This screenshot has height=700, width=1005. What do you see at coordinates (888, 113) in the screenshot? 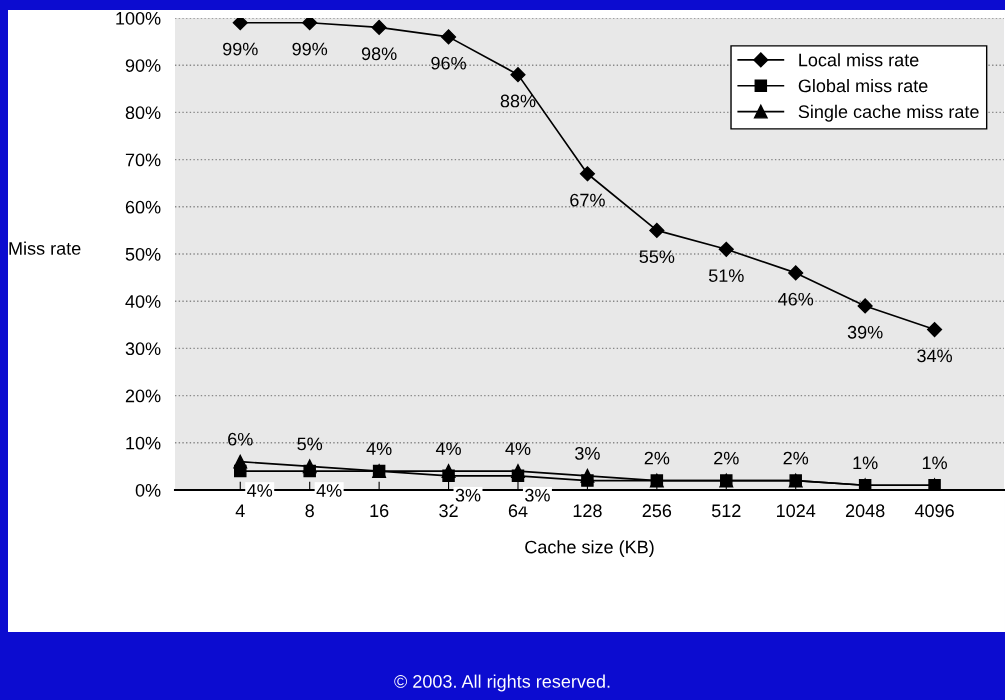
I see `legend-label: Single cache miss rate` at bounding box center [888, 113].